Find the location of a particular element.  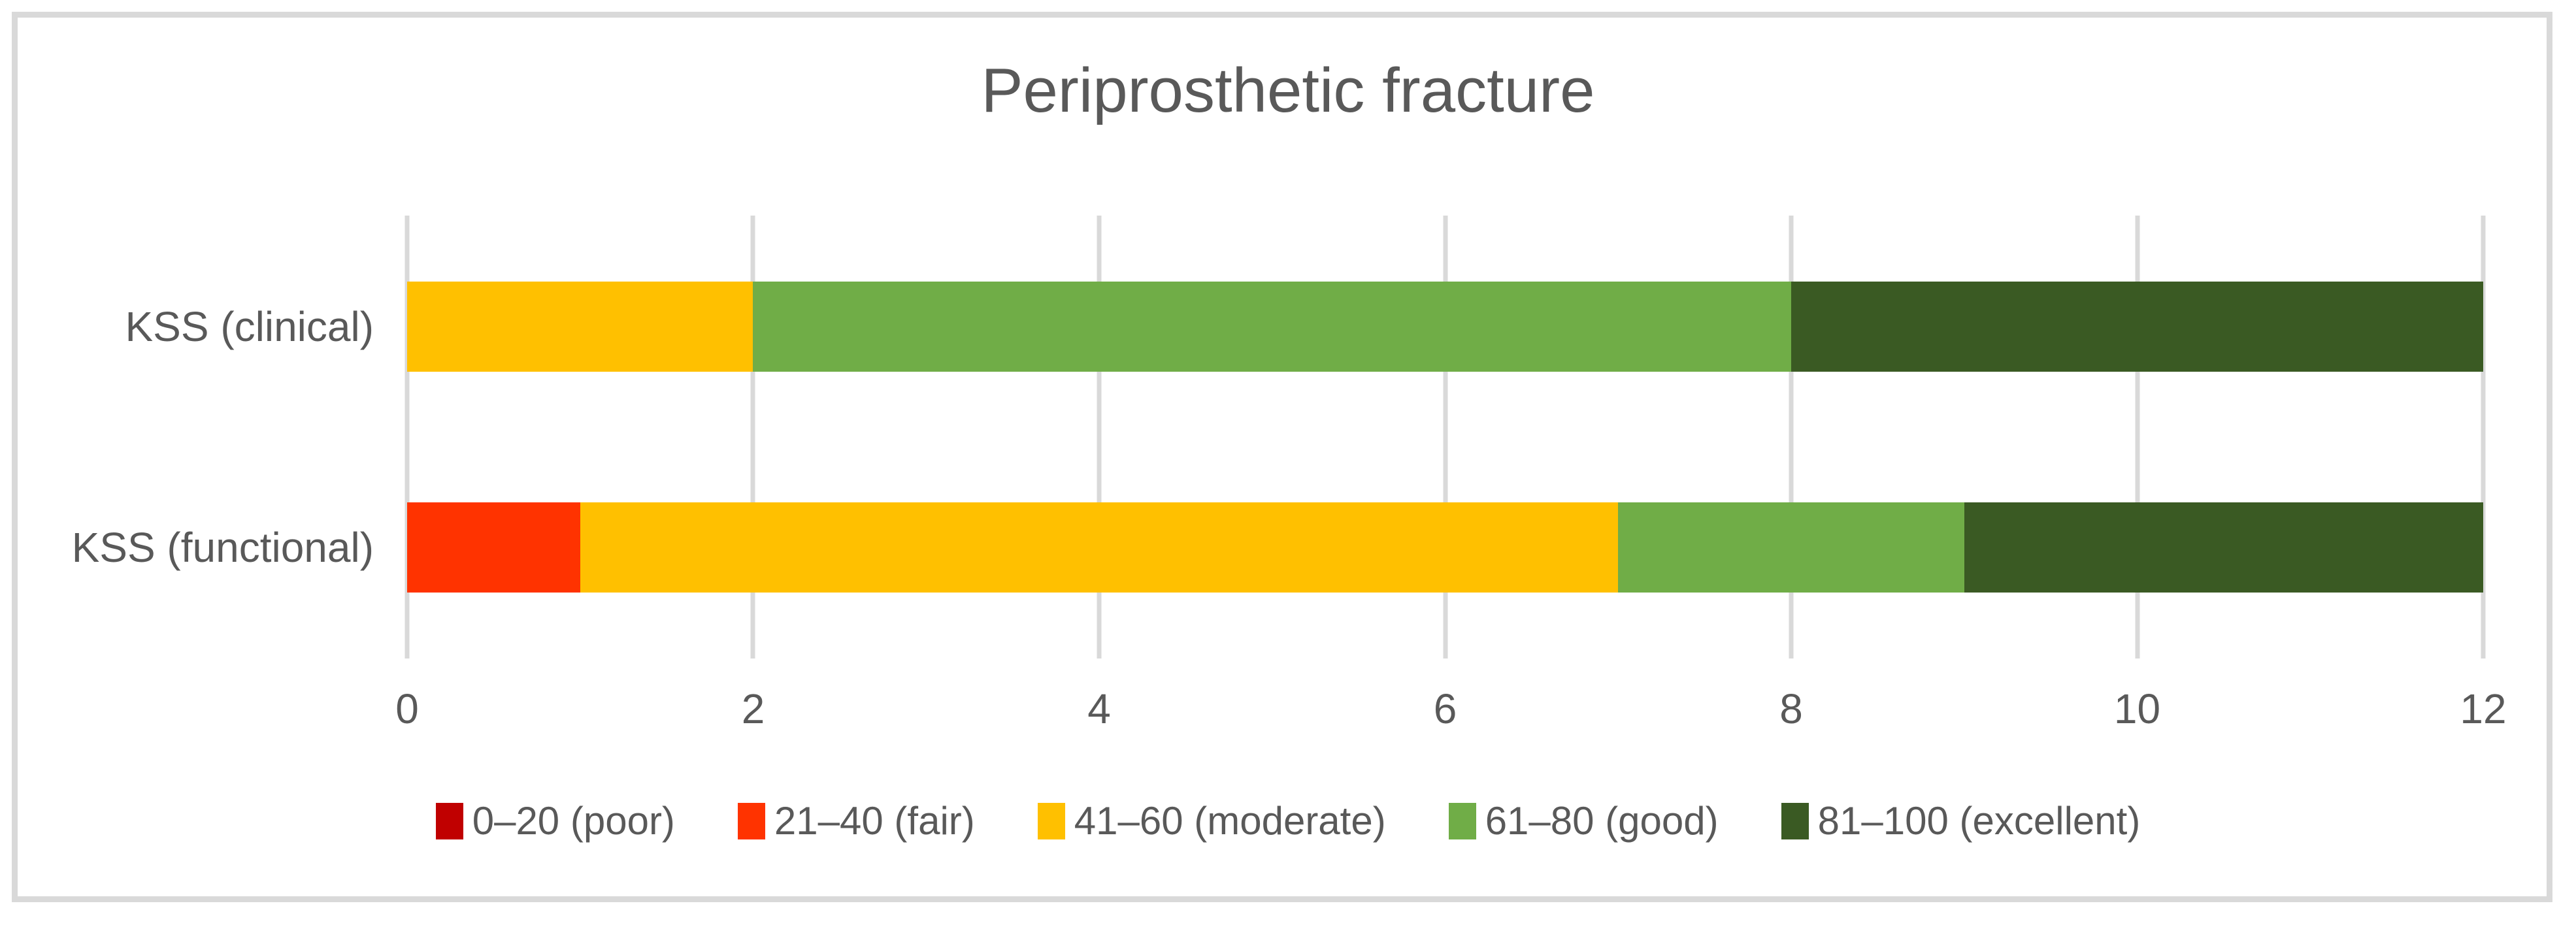

legend-item: 21–40 (fair) is located at coordinates (856, 820).